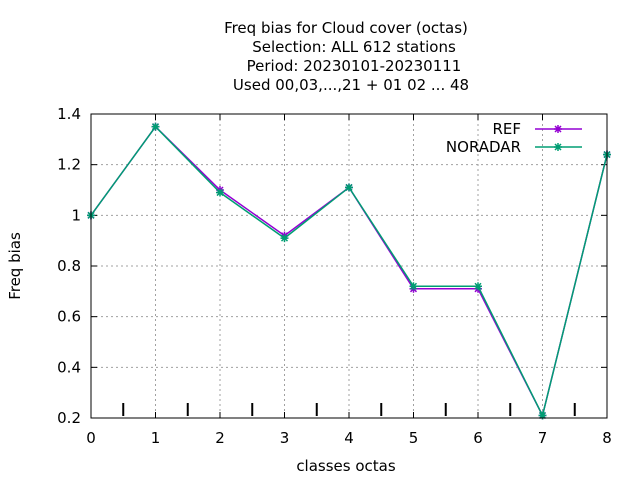  Describe the element at coordinates (543, 438) in the screenshot. I see `x-tick-label: 7` at that location.